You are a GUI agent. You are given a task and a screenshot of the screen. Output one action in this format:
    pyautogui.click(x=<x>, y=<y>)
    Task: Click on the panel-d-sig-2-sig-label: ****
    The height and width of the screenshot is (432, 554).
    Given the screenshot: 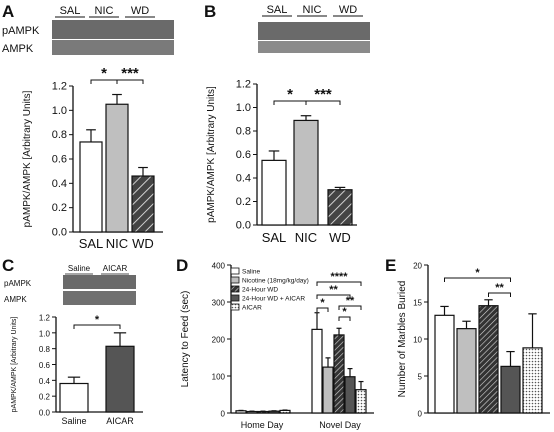 What is the action you would take?
    pyautogui.click(x=339, y=277)
    